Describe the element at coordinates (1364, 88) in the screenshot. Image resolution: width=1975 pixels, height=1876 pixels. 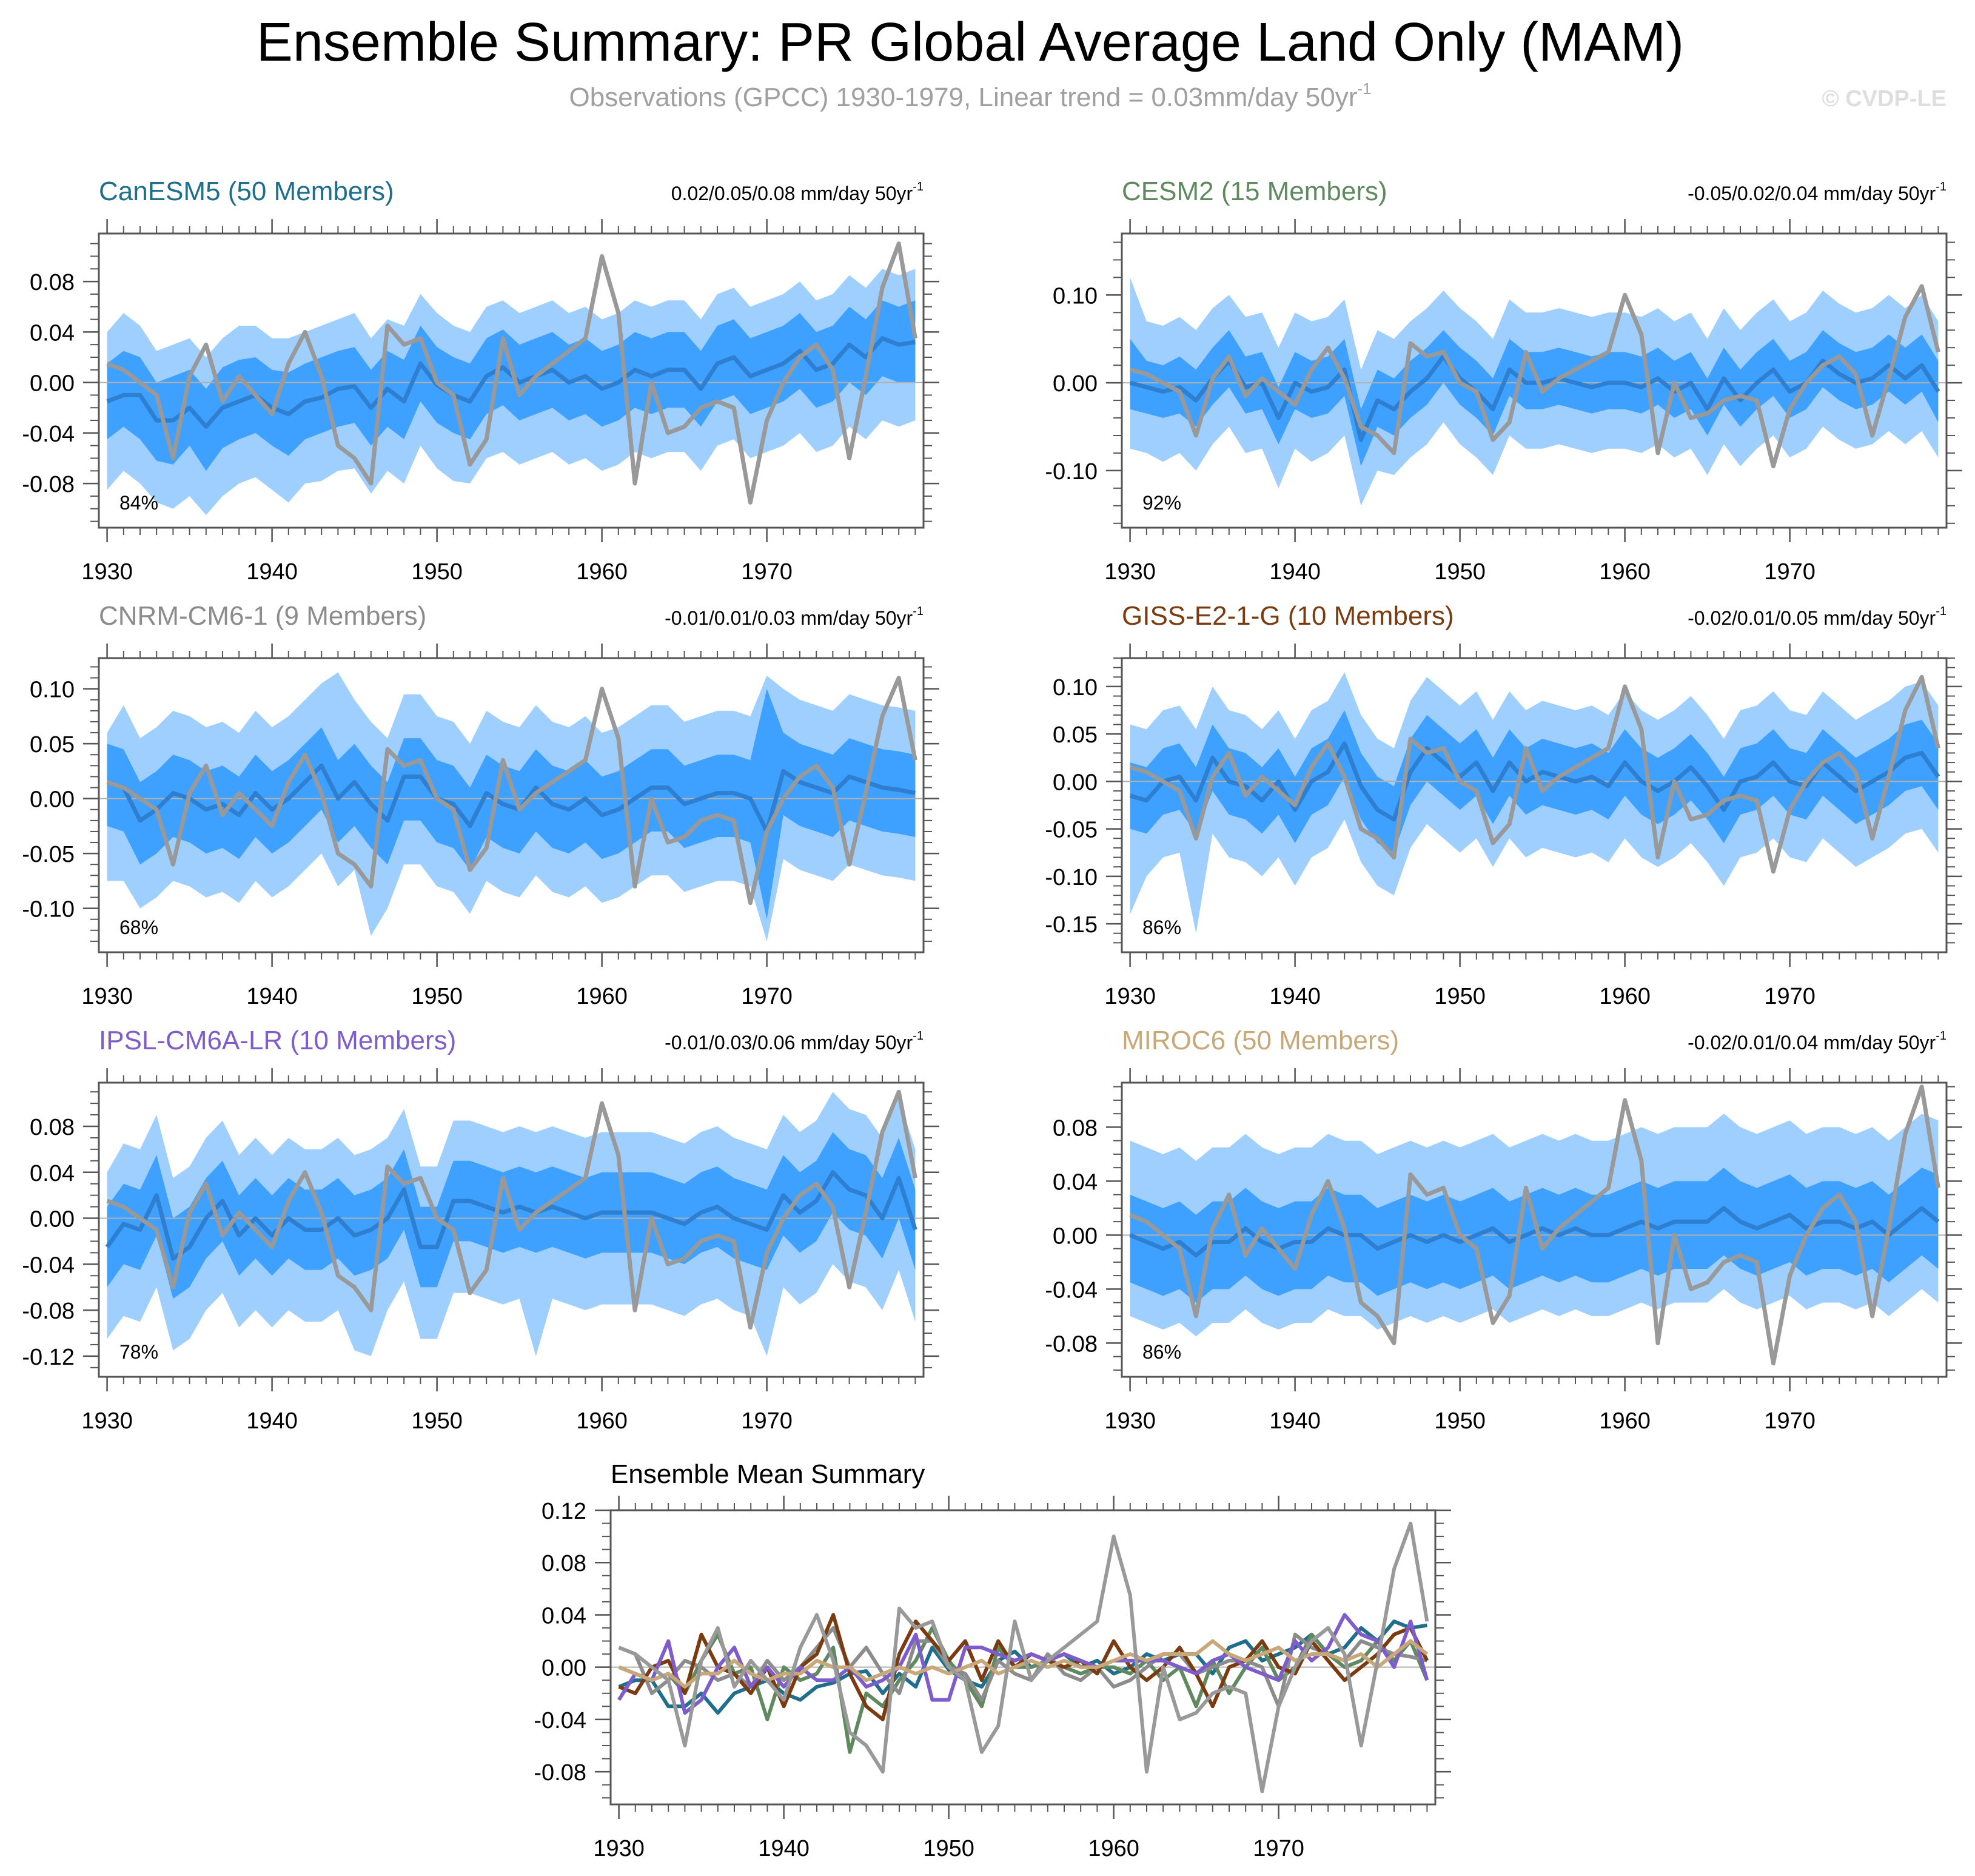
I see `subtitle-superscript: -1` at that location.